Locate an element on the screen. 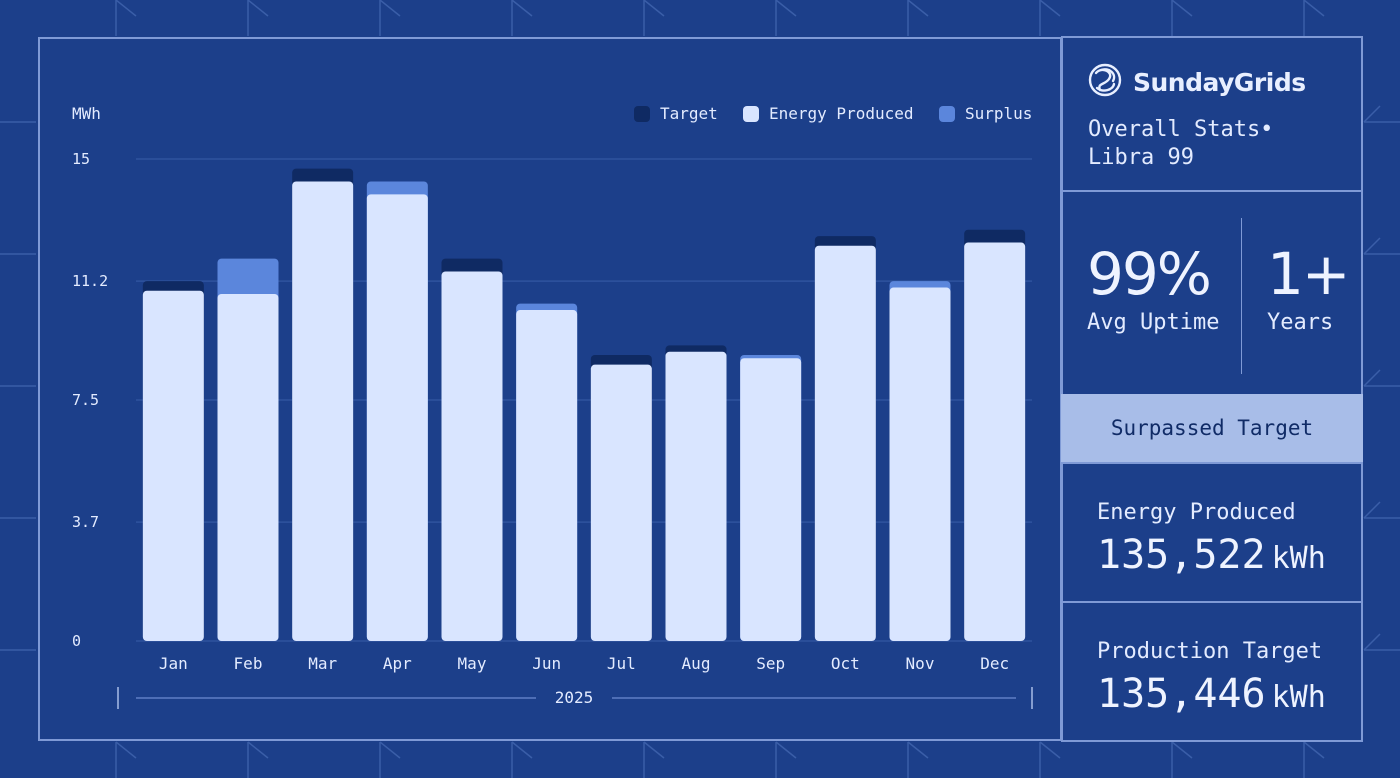  x-tick-label: Dec is located at coordinates (994, 663).